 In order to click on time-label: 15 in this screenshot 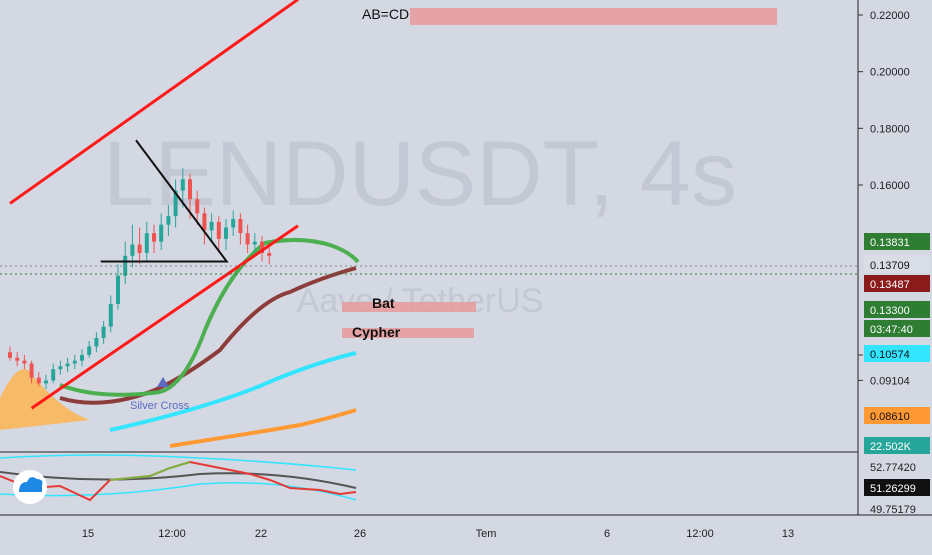, I will do `click(88, 534)`.